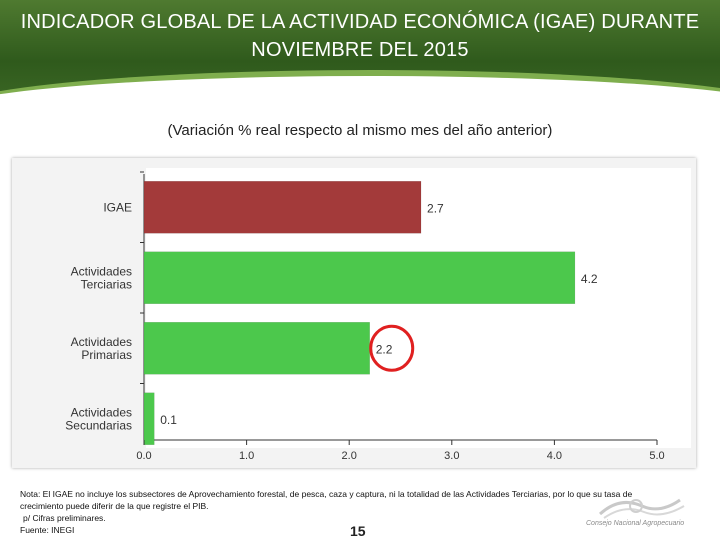  What do you see at coordinates (168, 420) in the screenshot?
I see `value-label-3: 0.1` at bounding box center [168, 420].